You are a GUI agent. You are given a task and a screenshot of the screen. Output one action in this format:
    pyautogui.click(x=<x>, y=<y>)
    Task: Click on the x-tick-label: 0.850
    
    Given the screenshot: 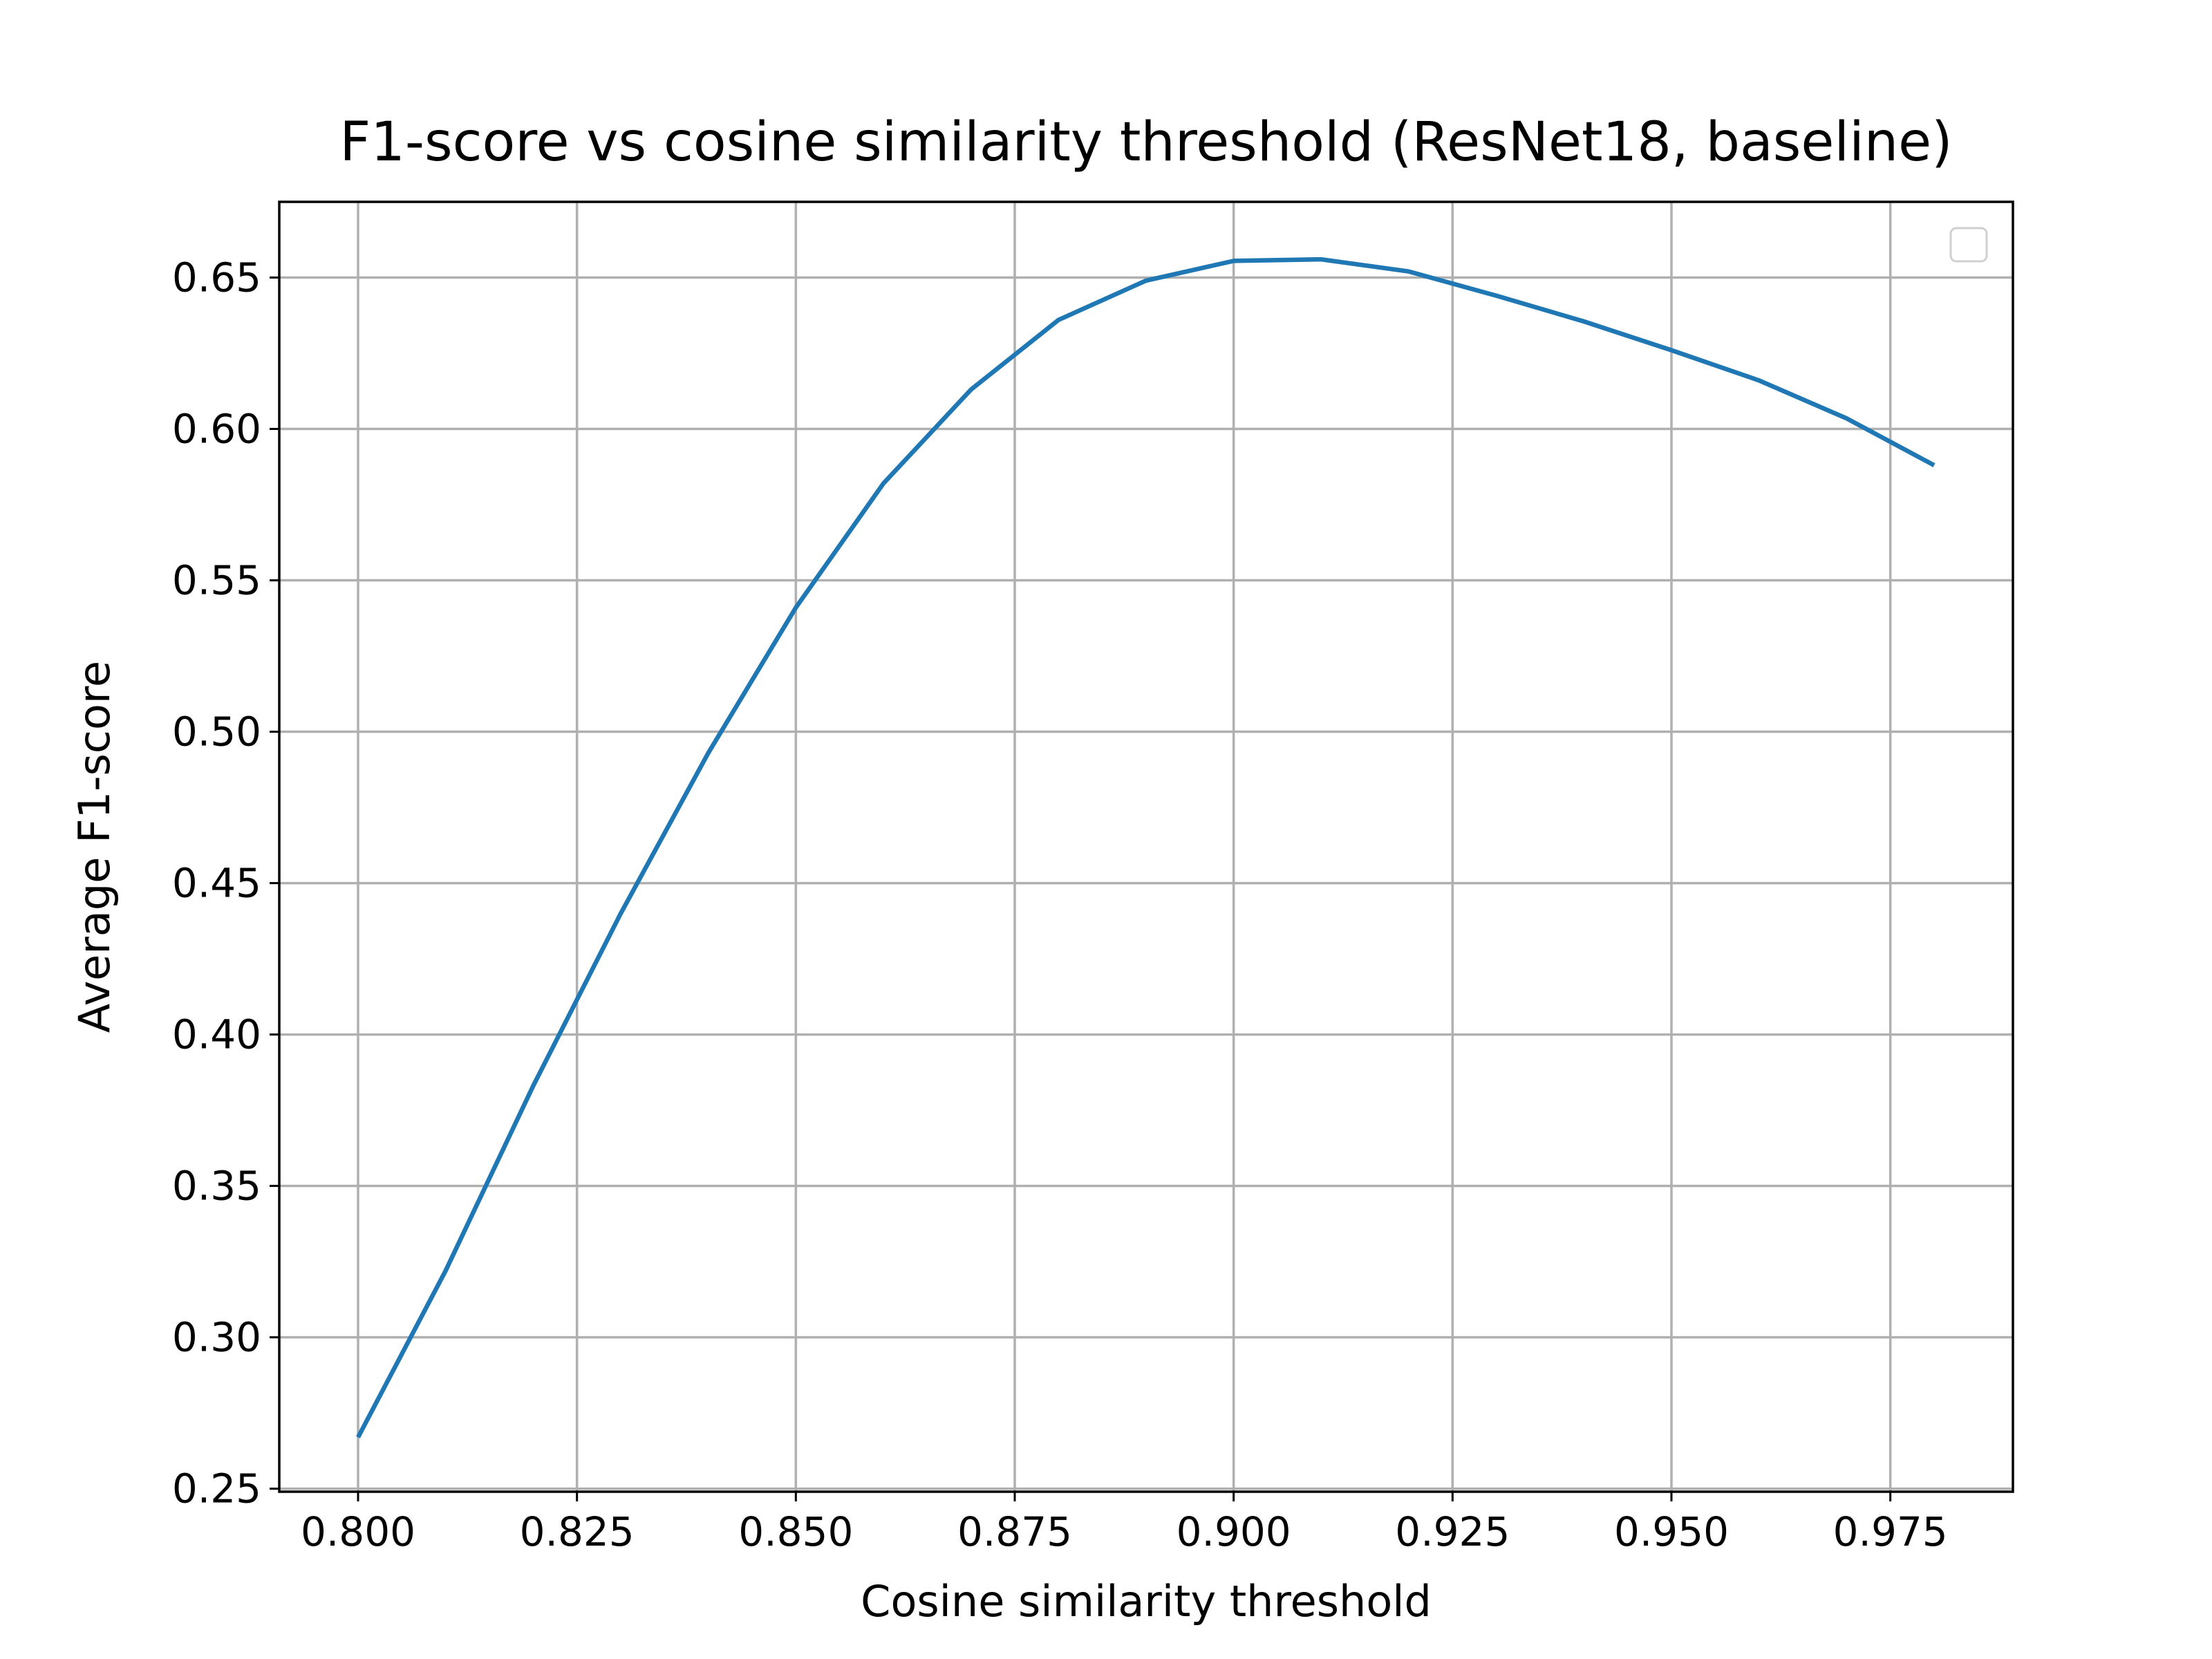 What is the action you would take?
    pyautogui.click(x=796, y=1531)
    